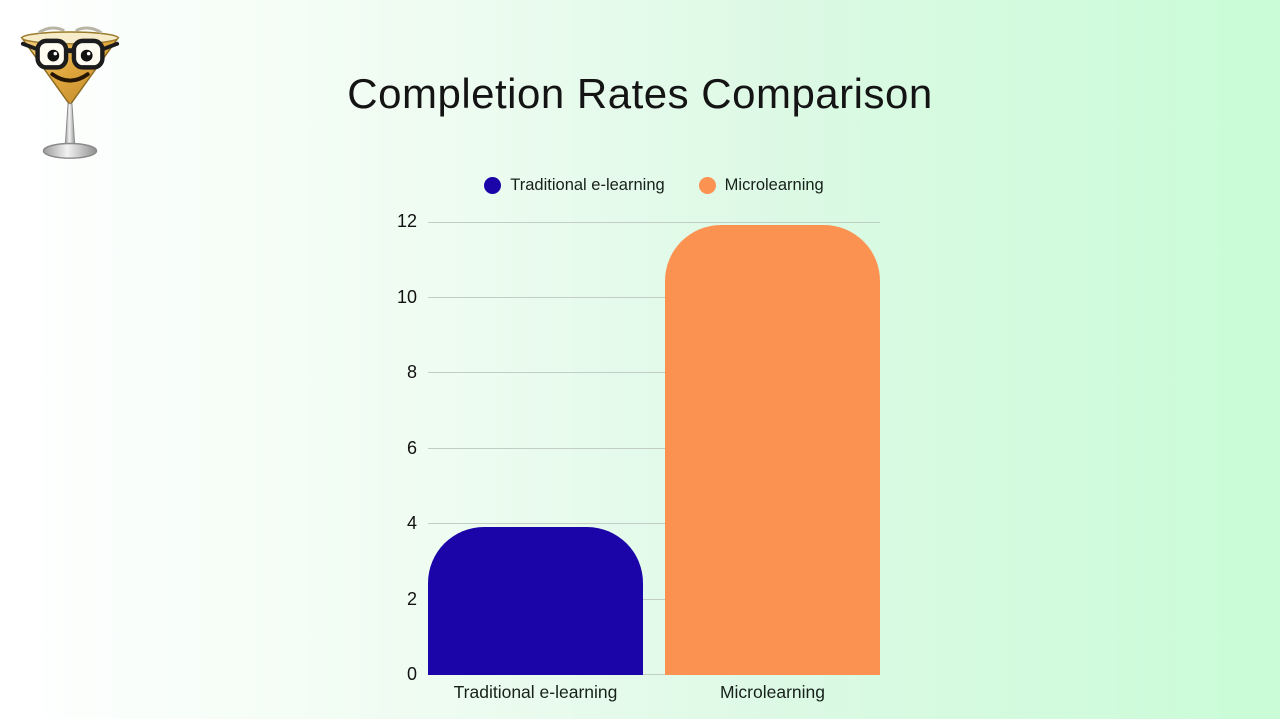  I want to click on x-axis-label: Microlearning, so click(772, 692).